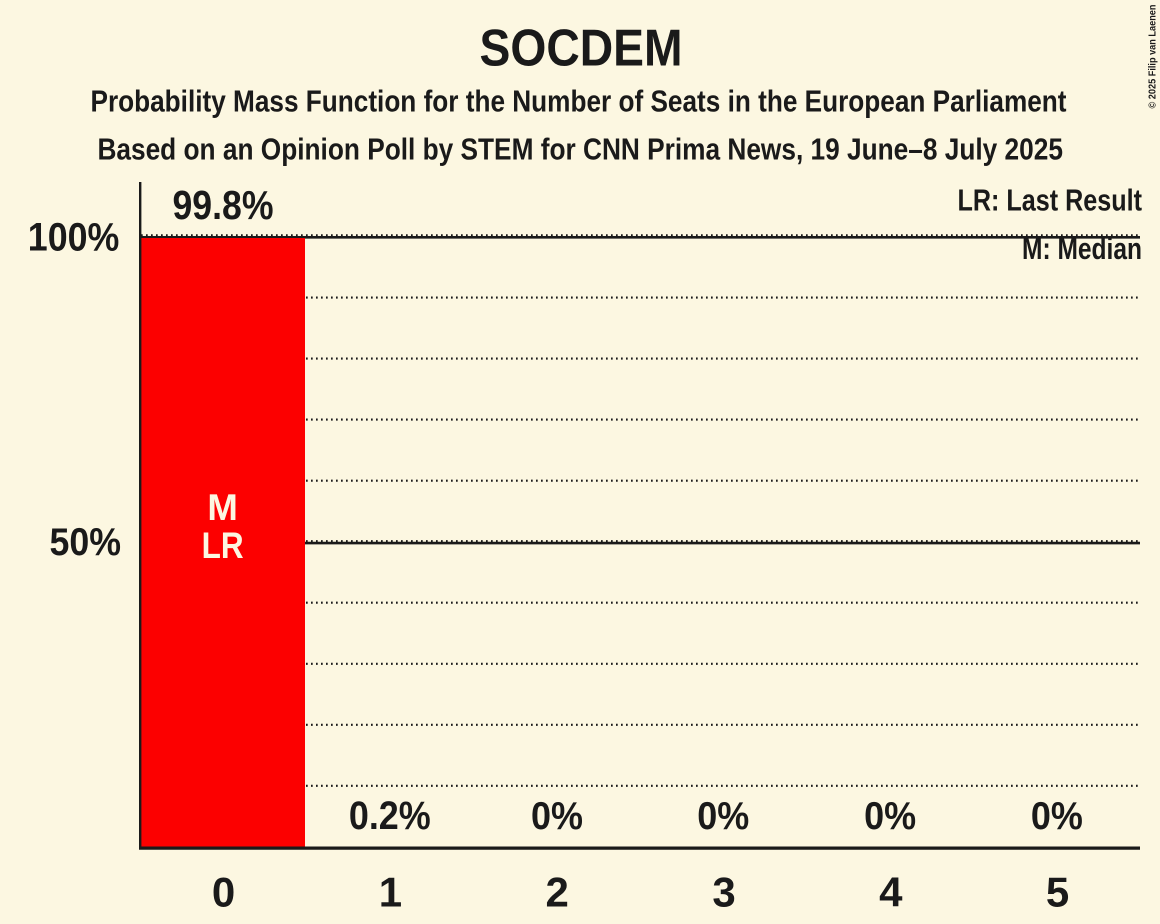 The image size is (1160, 924). Describe the element at coordinates (390, 816) in the screenshot. I see `svg-text: 0.2%` at that location.